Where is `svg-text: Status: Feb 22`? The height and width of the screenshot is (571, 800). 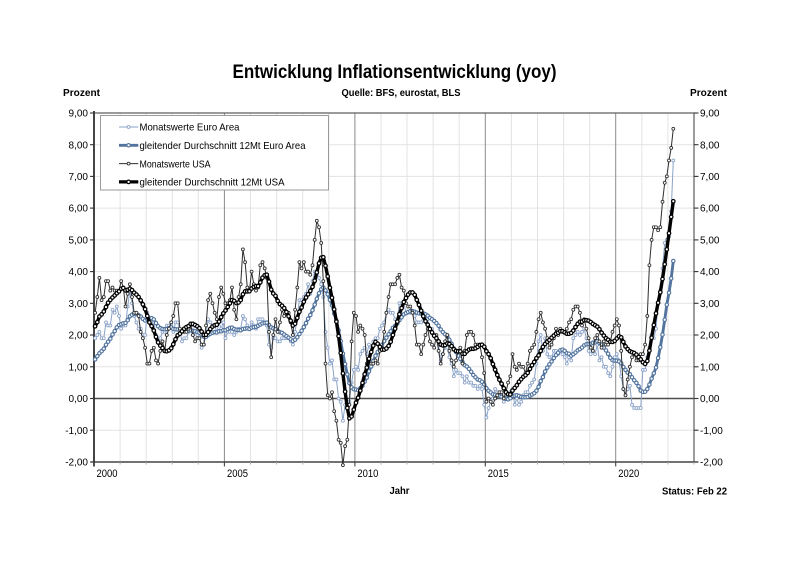
svg-text: Status: Feb 22 is located at coordinates (694, 492).